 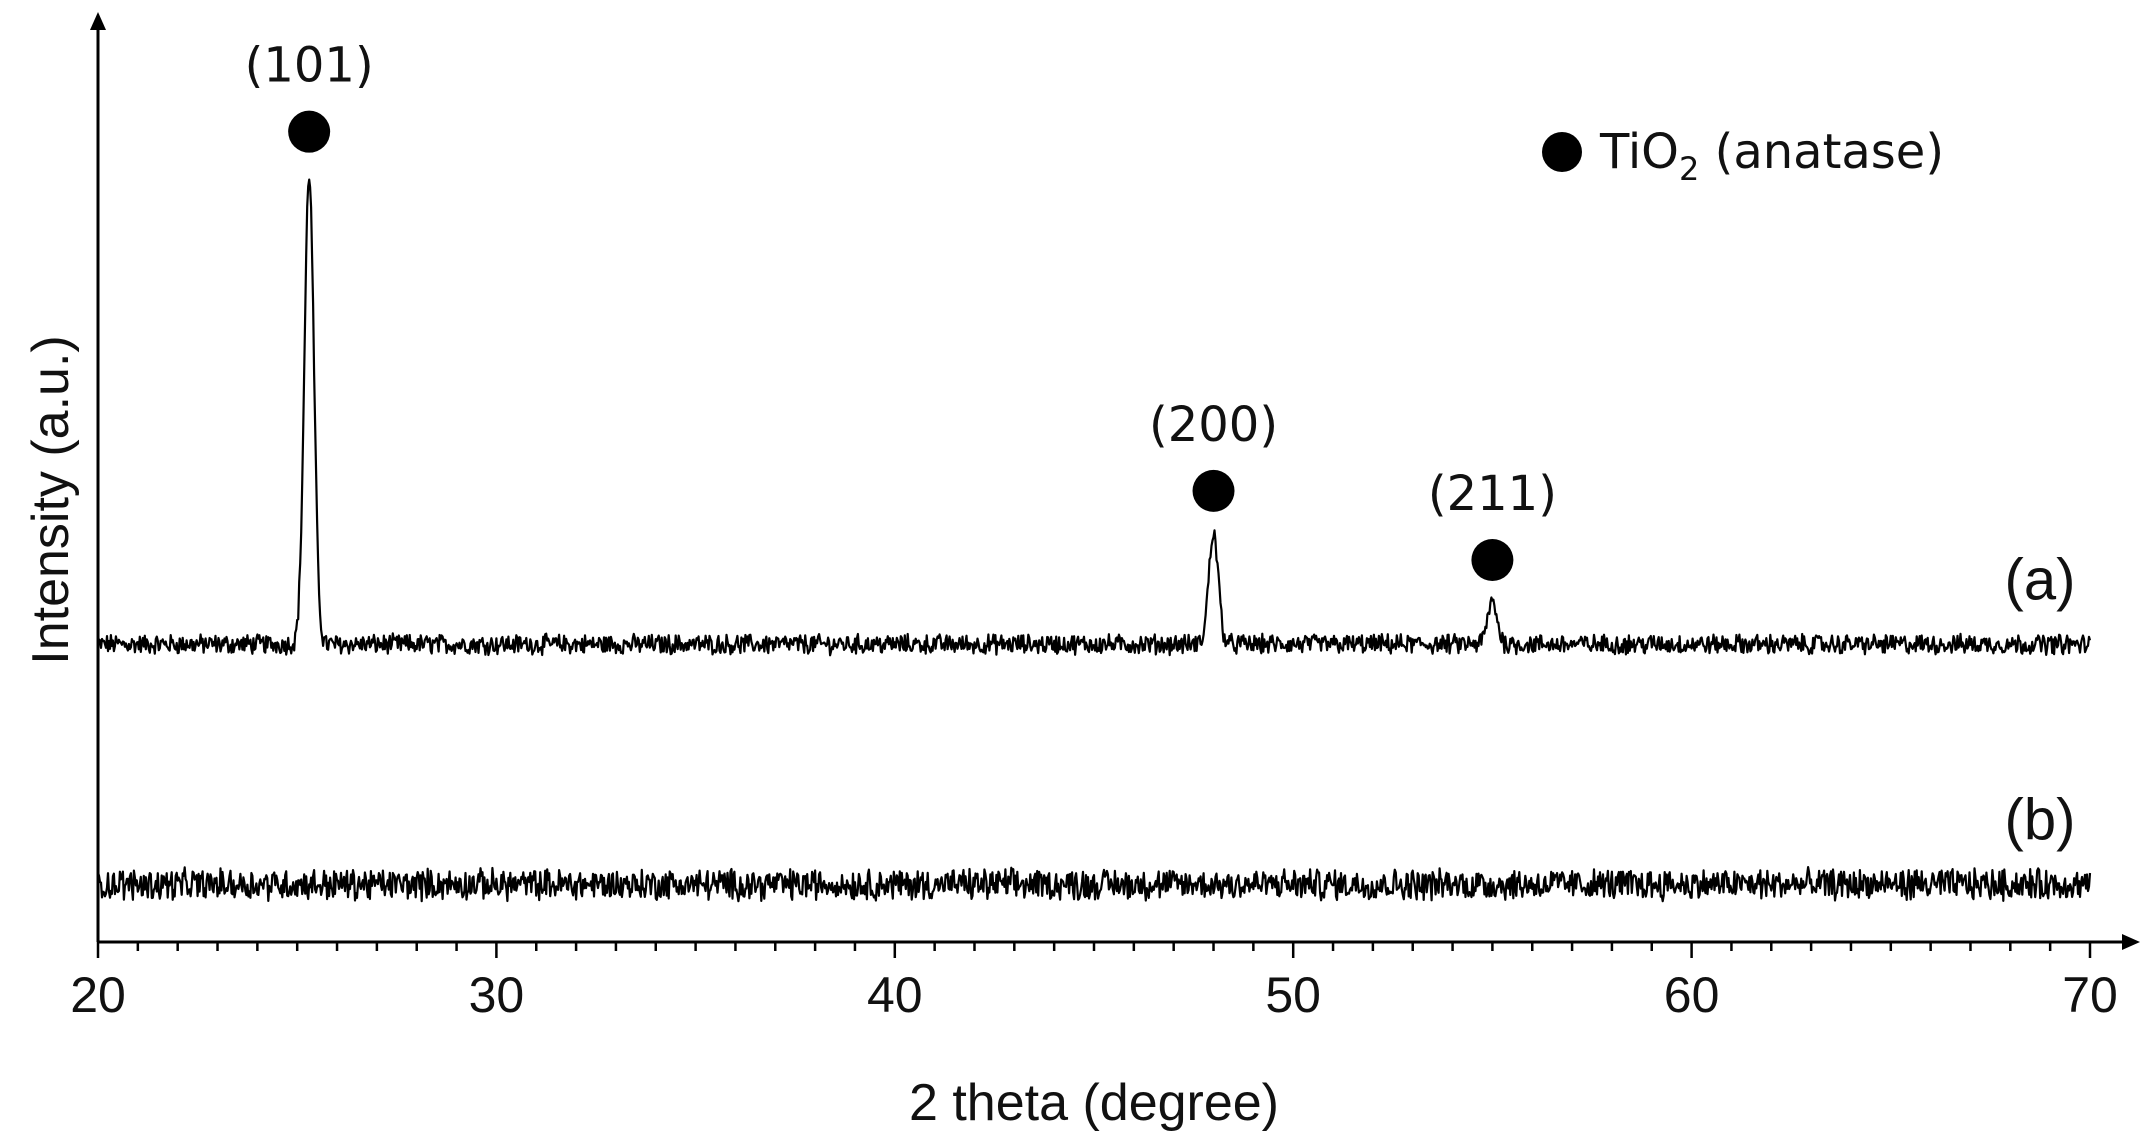 I want to click on peak-label: (101), so click(x=309, y=66).